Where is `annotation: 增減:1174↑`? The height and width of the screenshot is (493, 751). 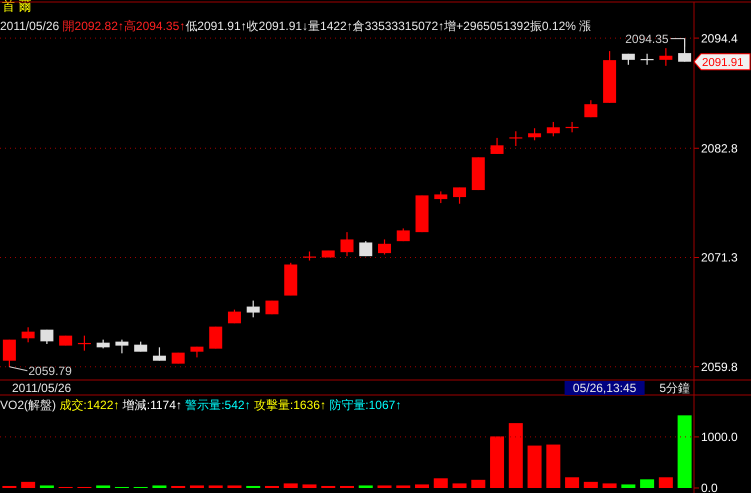 annotation: 增減:1174↑ is located at coordinates (154, 405).